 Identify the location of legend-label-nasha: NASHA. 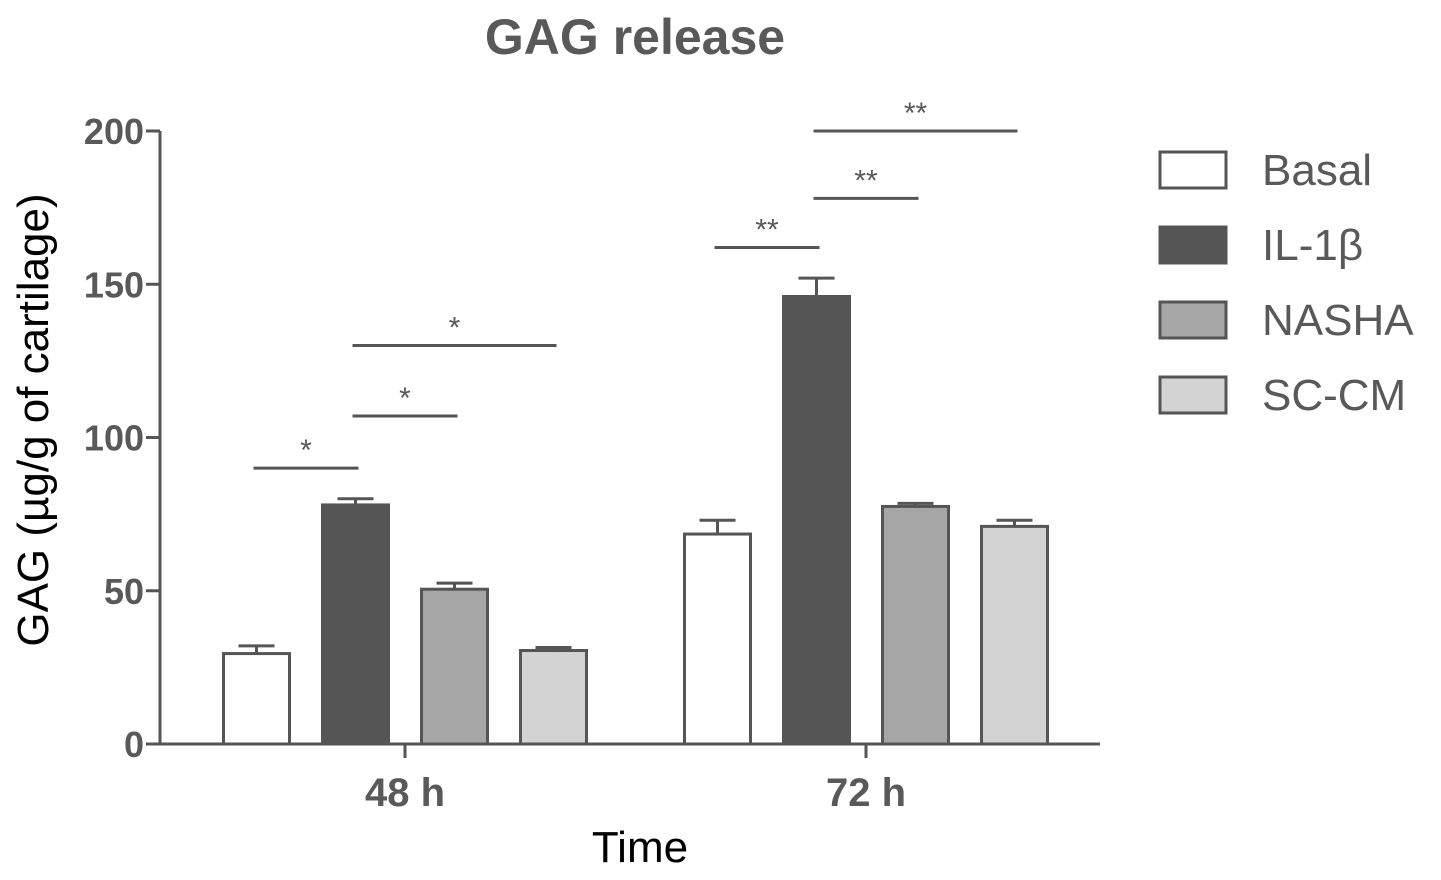
(1338, 320).